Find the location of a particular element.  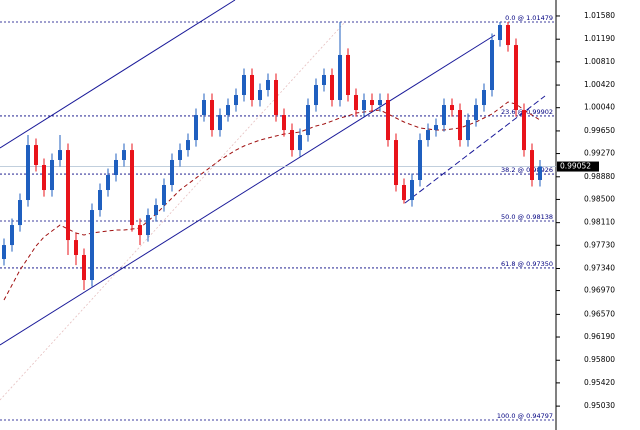

y-tick-label: 1.01580 is located at coordinates (599, 15).